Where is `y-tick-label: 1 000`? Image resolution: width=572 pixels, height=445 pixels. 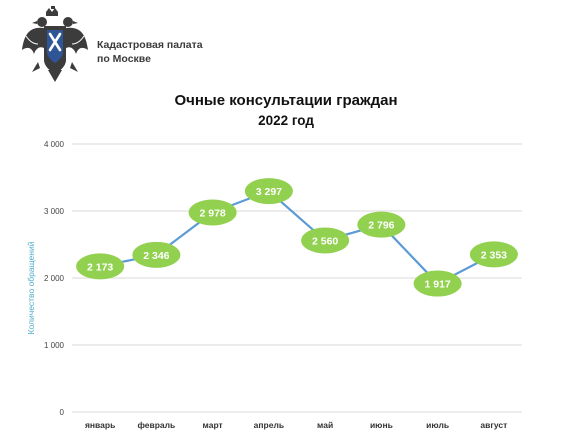
y-tick-label: 1 000 is located at coordinates (54, 345).